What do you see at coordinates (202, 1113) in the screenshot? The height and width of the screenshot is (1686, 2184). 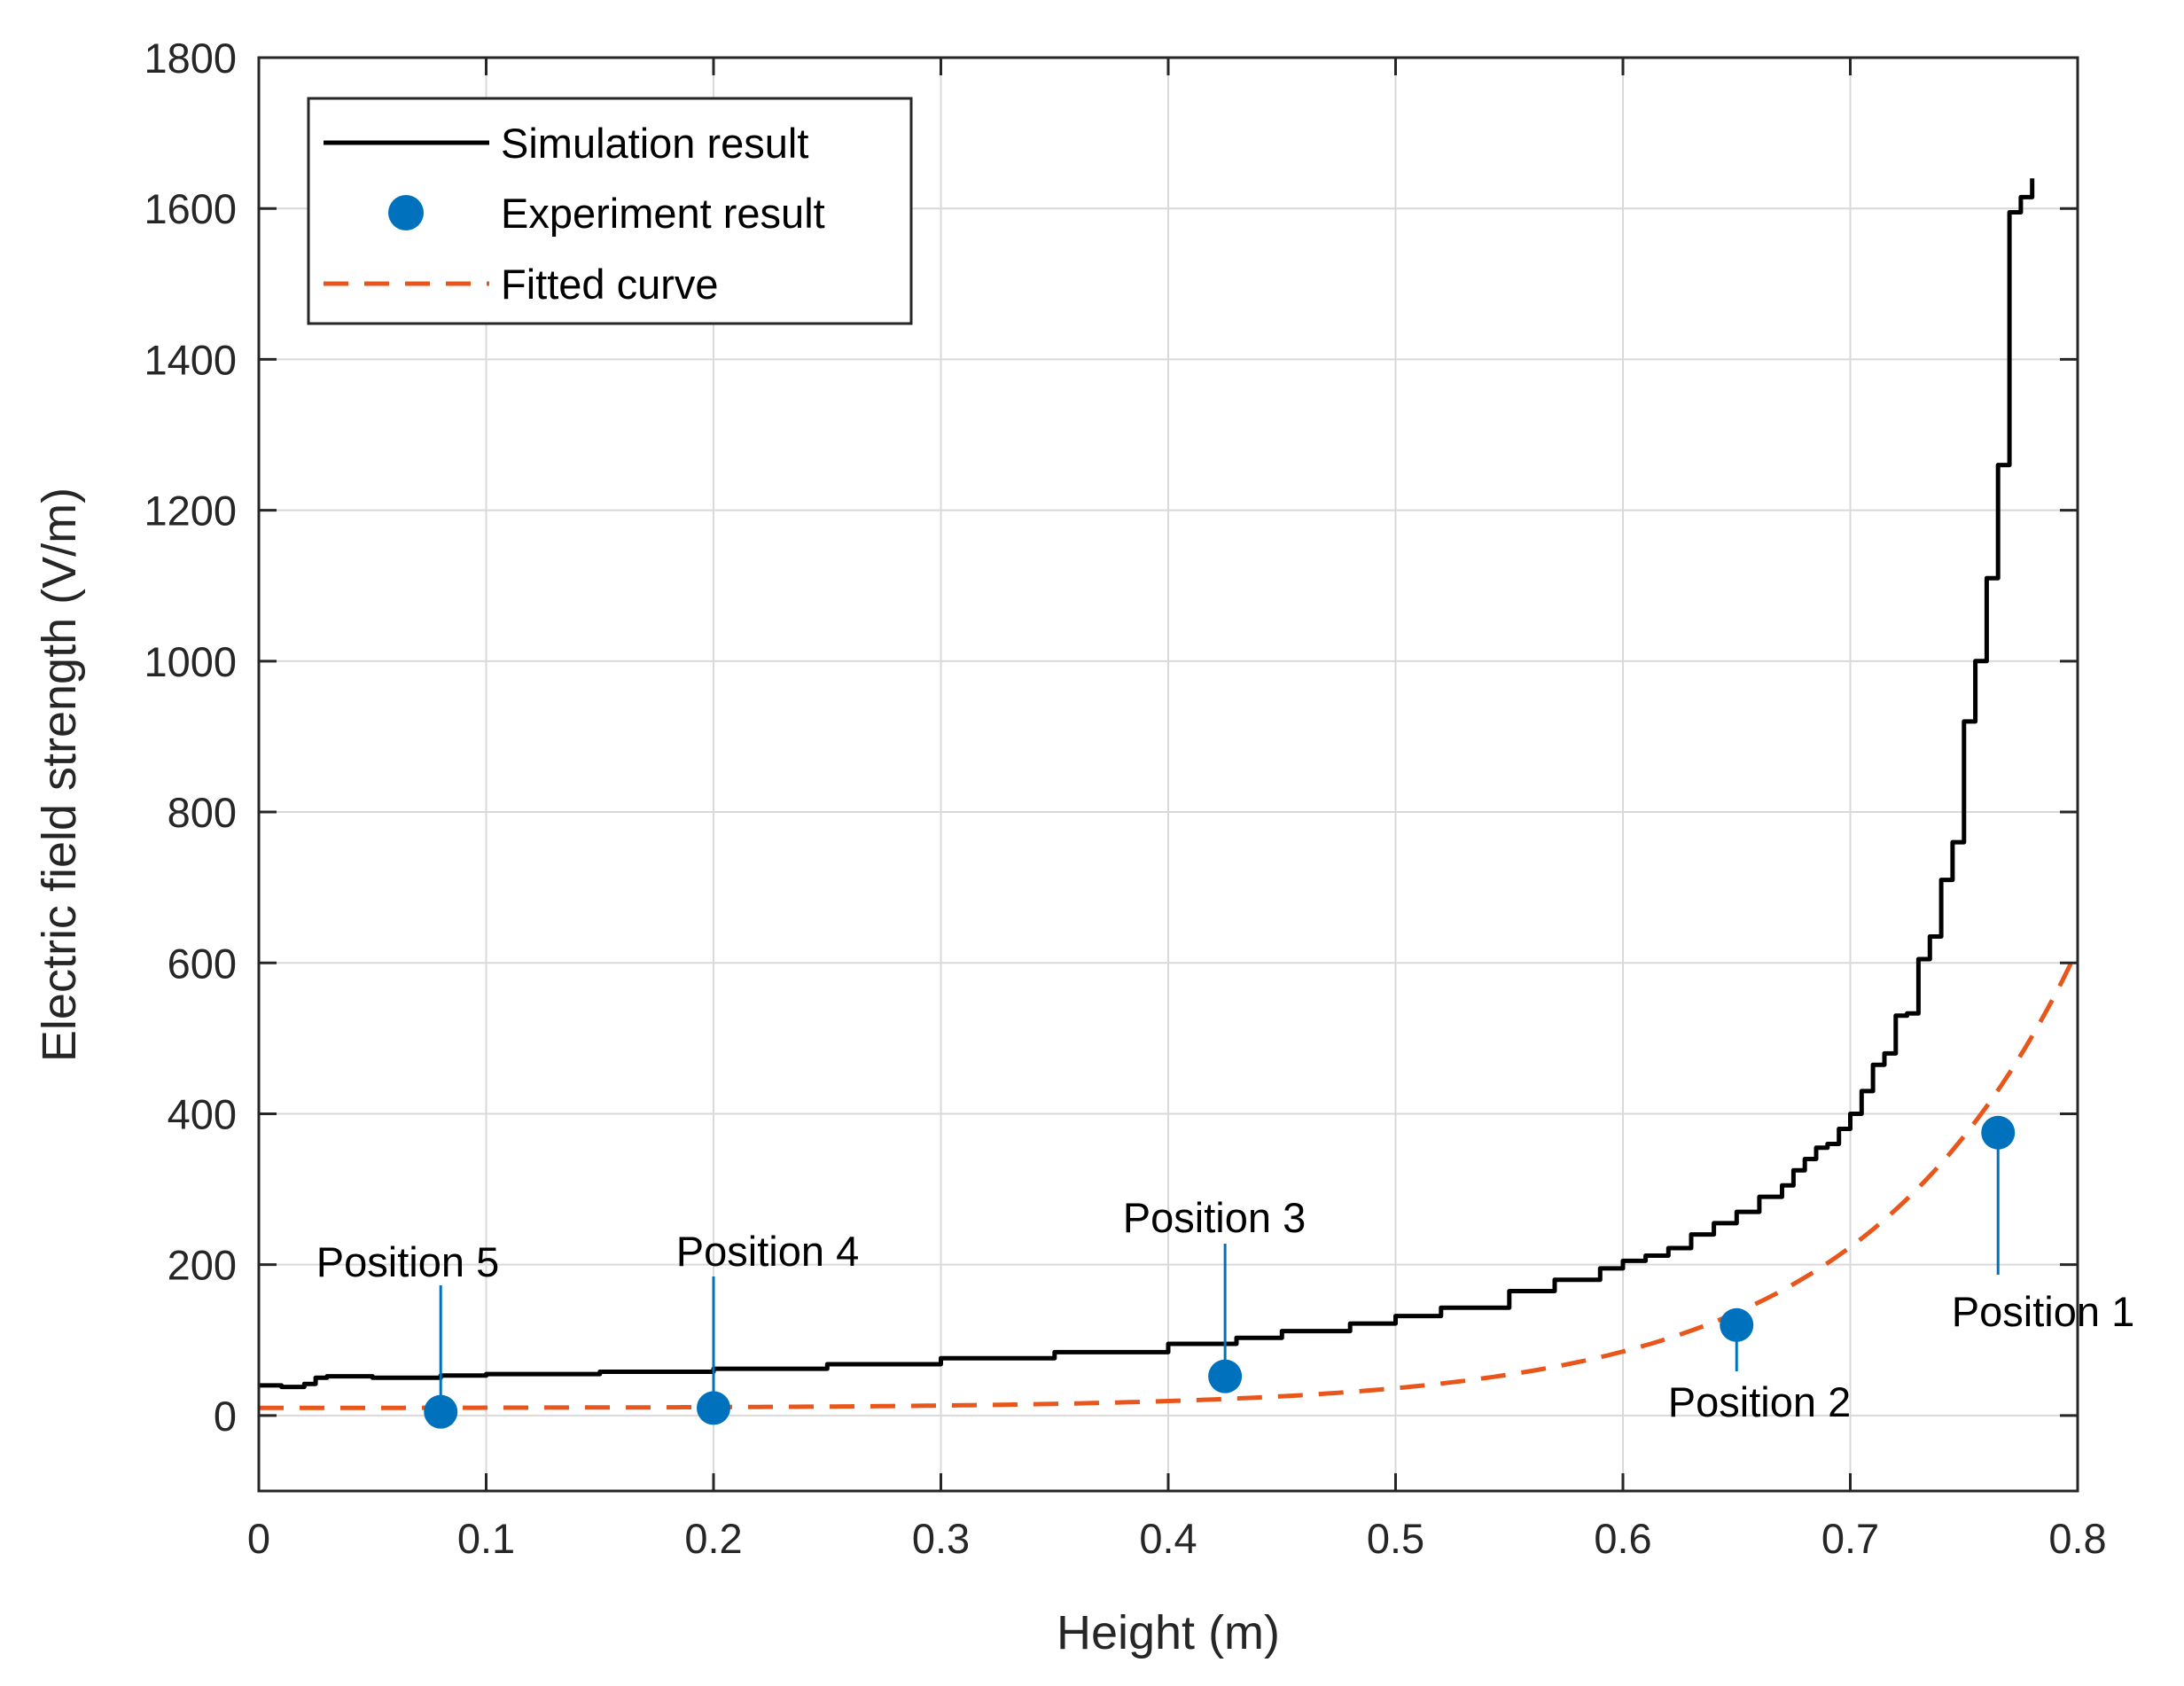 I see `y-tick-label: 400` at bounding box center [202, 1113].